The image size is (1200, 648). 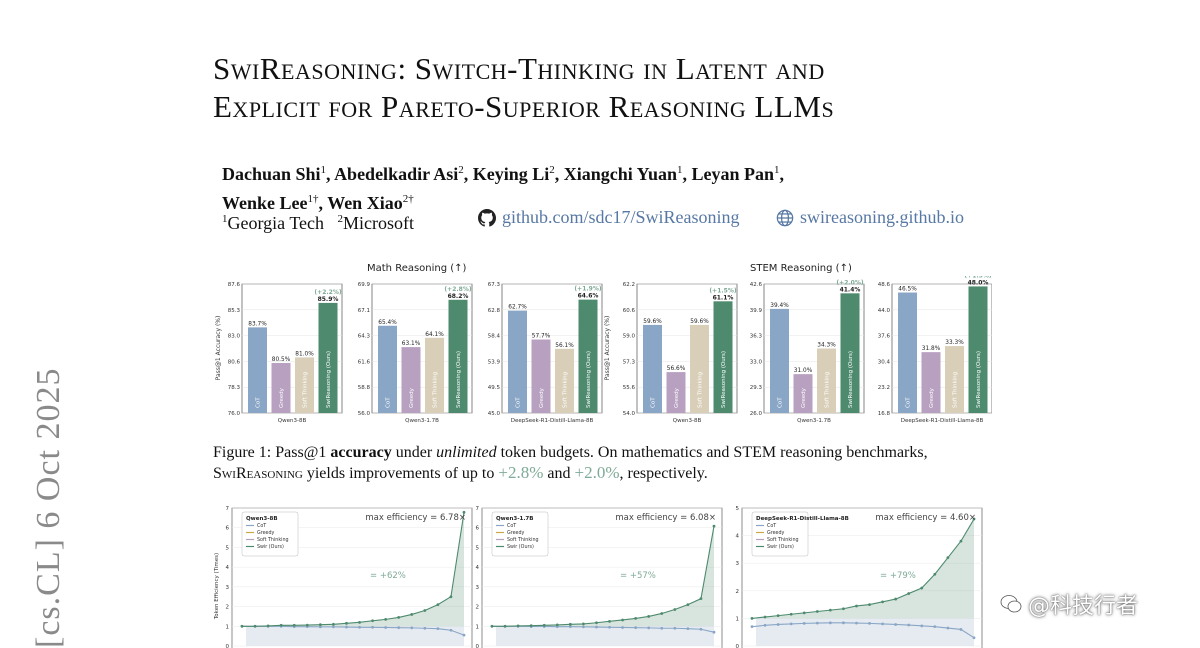 What do you see at coordinates (327, 292) in the screenshot?
I see `gain-label: (+2.2%)` at bounding box center [327, 292].